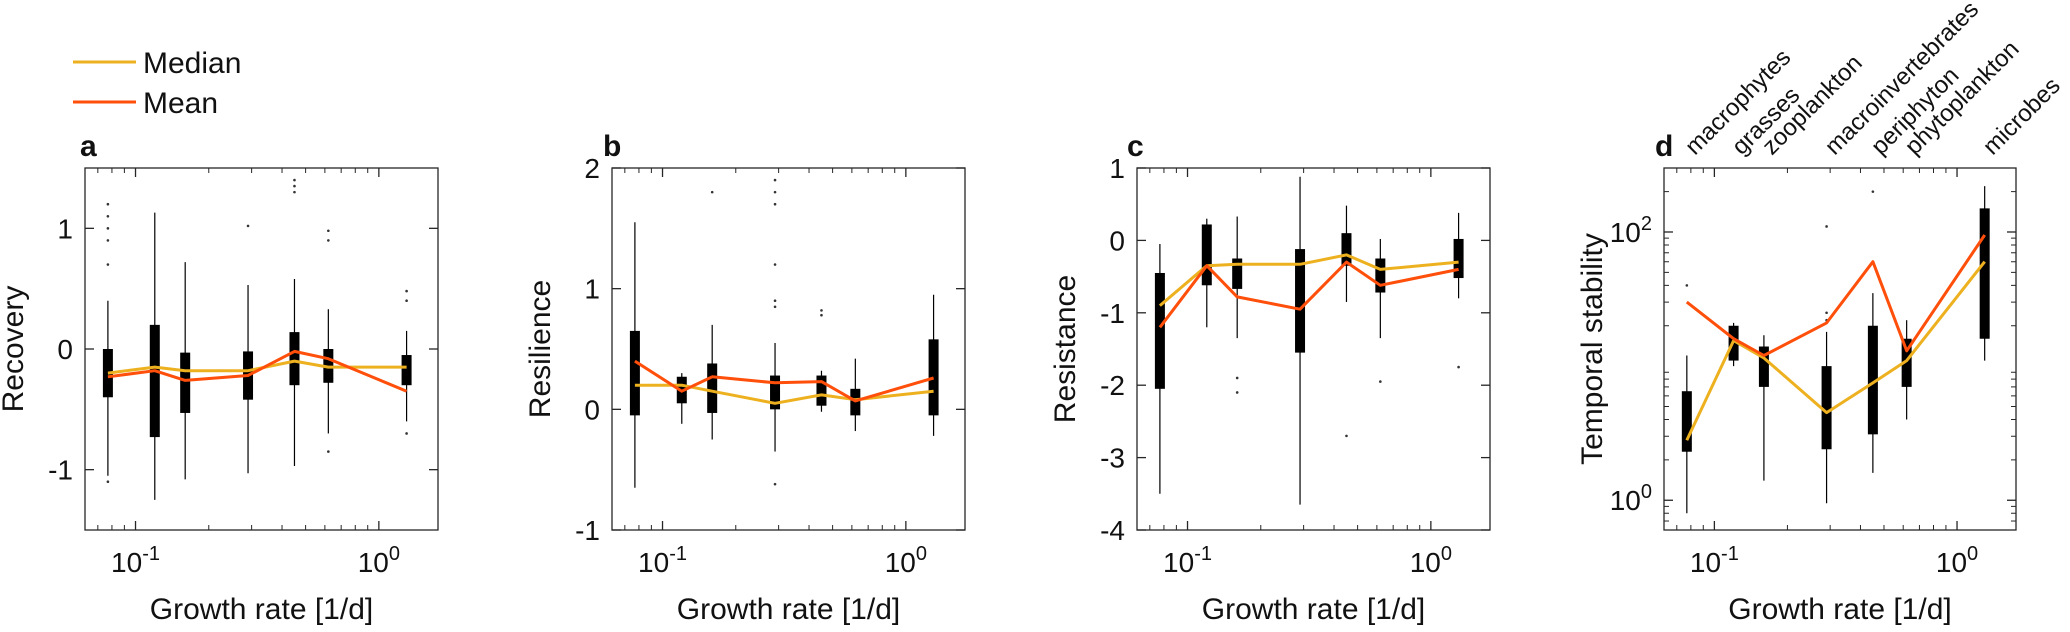  Describe the element at coordinates (192, 63) in the screenshot. I see `legend-median-label: Median` at that location.